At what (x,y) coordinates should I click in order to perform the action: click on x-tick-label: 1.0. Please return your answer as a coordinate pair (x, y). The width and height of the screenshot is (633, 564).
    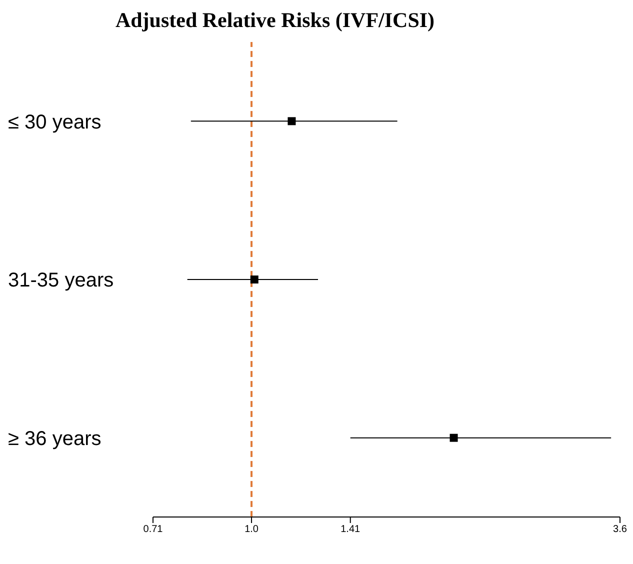
    Looking at the image, I should click on (251, 530).